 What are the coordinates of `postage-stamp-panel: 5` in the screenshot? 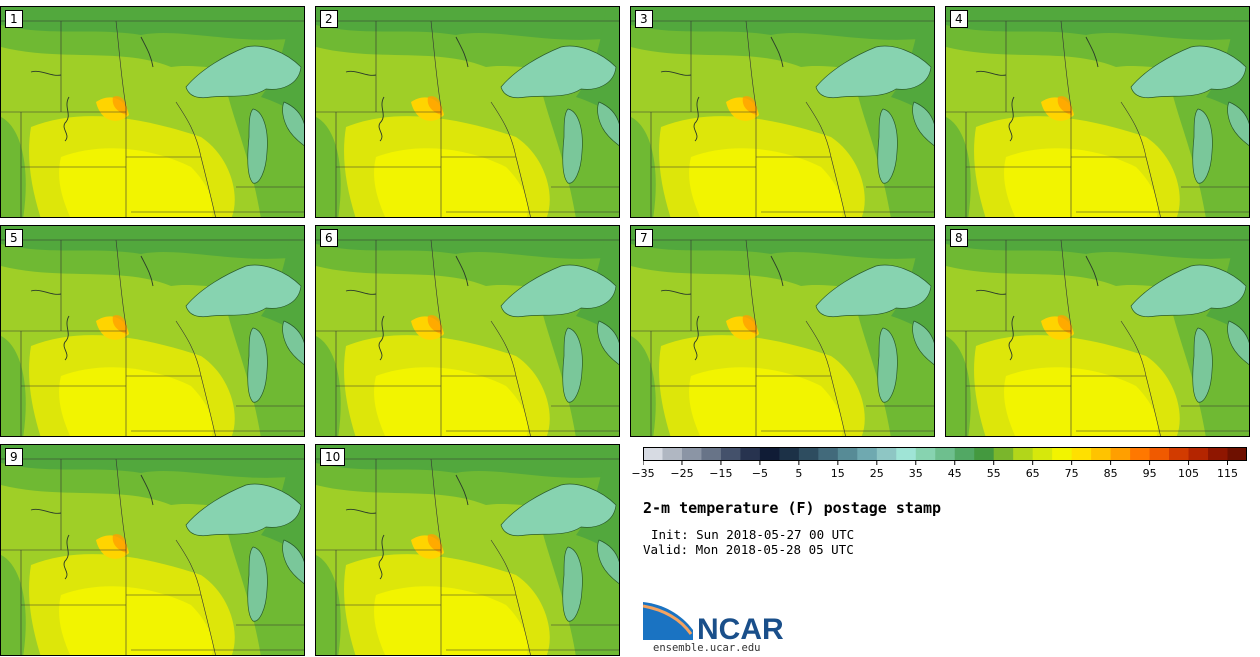 It's located at (152, 331).